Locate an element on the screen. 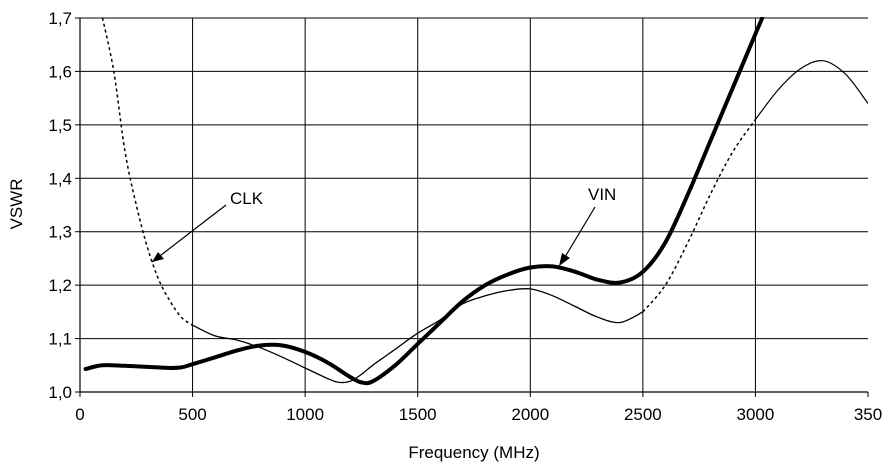 This screenshot has height=467, width=888. y-tick-label: 1,3 is located at coordinates (60, 232).